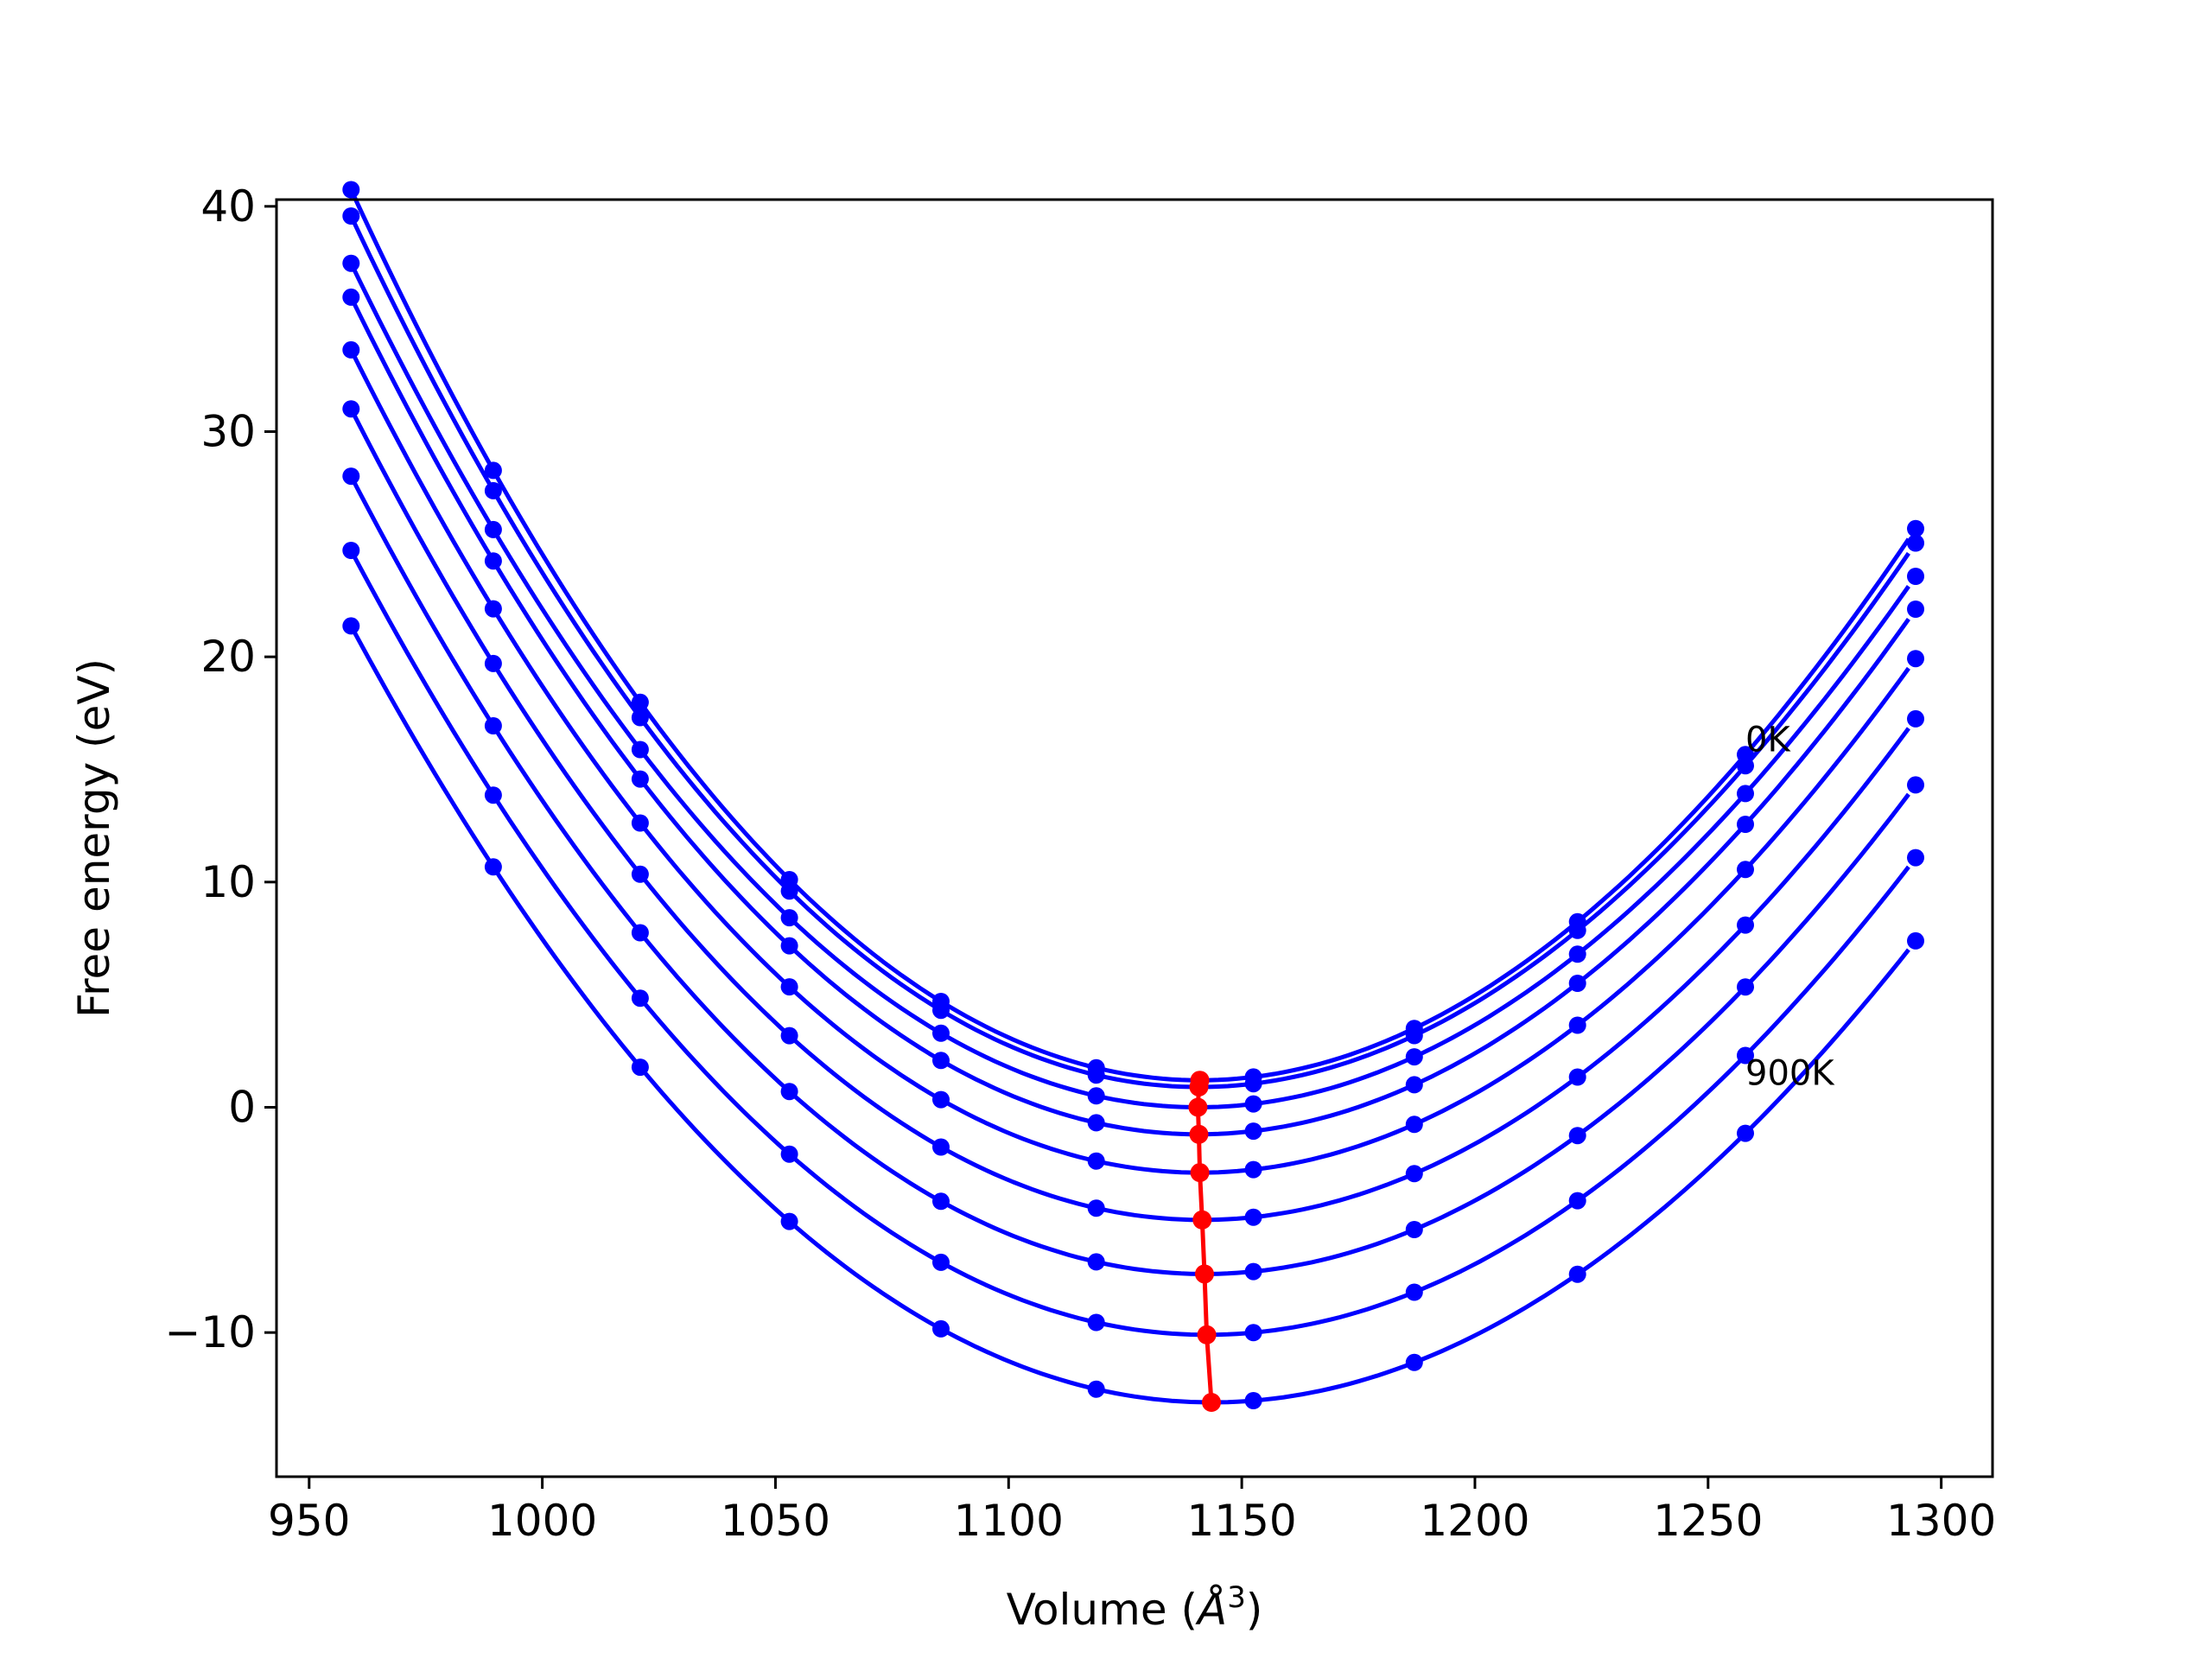  Describe the element at coordinates (210, 1332) in the screenshot. I see `y-tick-label--10: −10` at that location.